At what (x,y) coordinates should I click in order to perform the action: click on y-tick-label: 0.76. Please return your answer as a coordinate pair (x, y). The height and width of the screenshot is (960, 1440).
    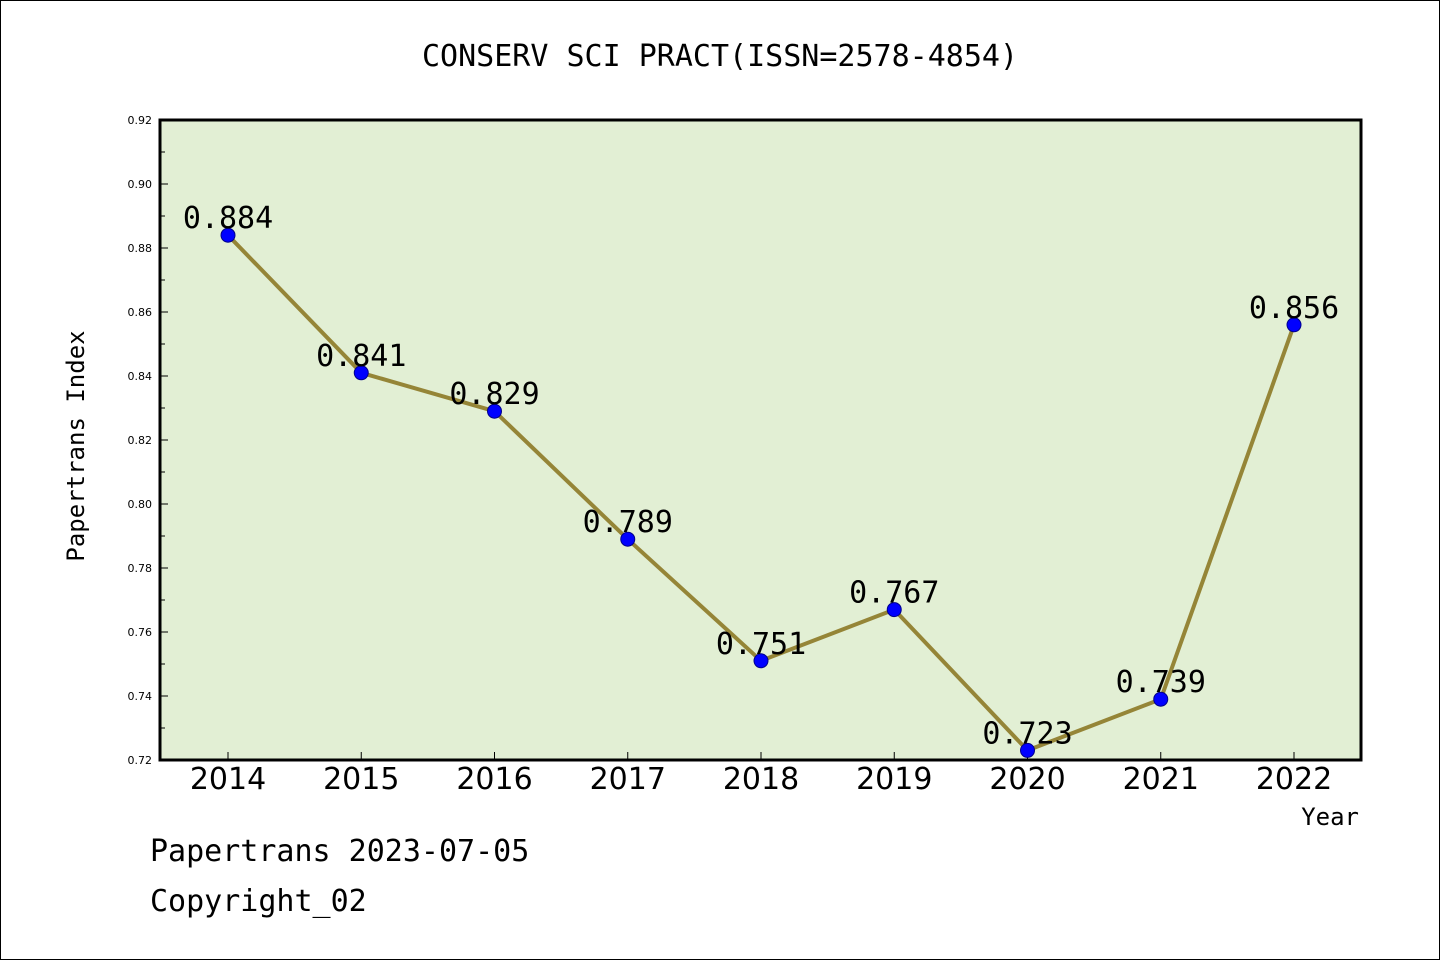
    Looking at the image, I should click on (140, 632).